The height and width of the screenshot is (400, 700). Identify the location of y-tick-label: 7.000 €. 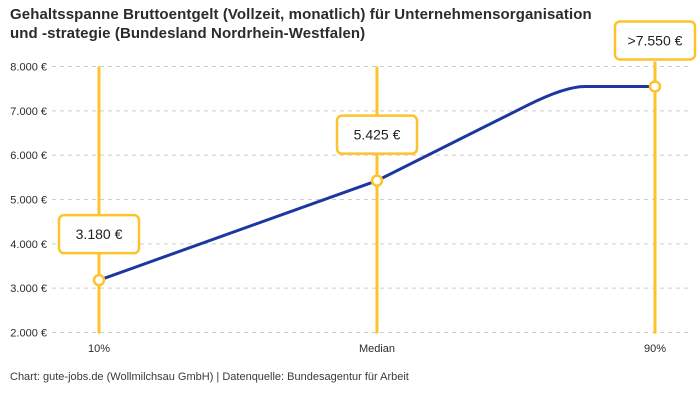
(28, 112).